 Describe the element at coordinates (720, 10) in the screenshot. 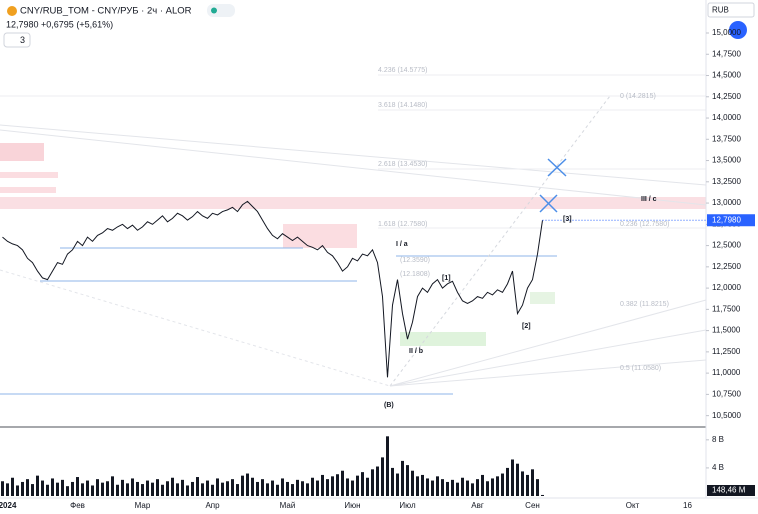

I see `currency: RUB` at that location.